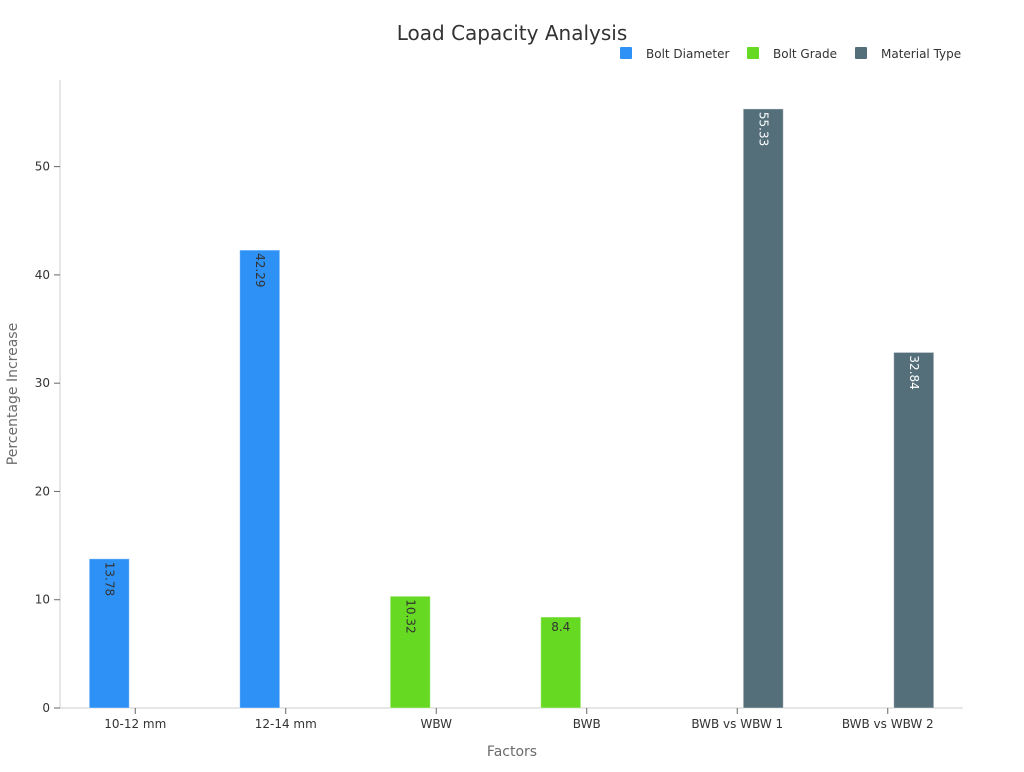 The height and width of the screenshot is (772, 1024). Describe the element at coordinates (914, 372) in the screenshot. I see `bar-data-label: 32.84` at that location.